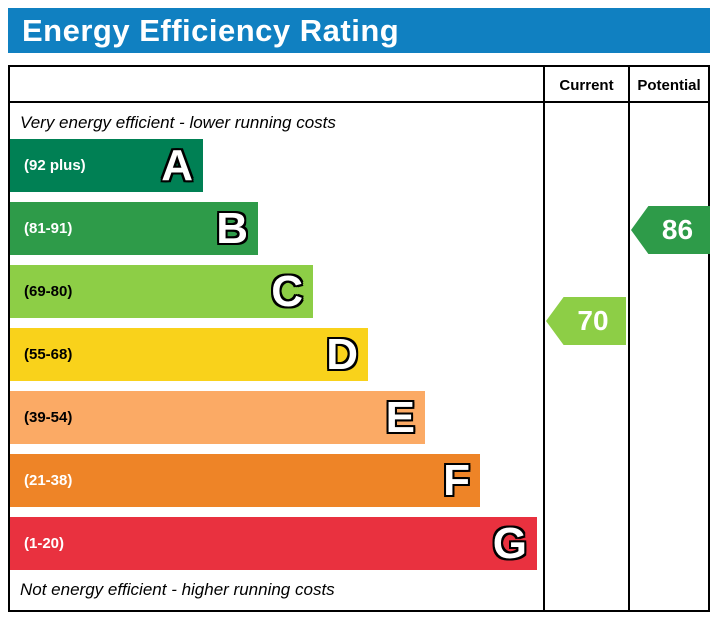 This screenshot has width=718, height=619. I want to click on band-row-e: (39-54) E, so click(217, 417).